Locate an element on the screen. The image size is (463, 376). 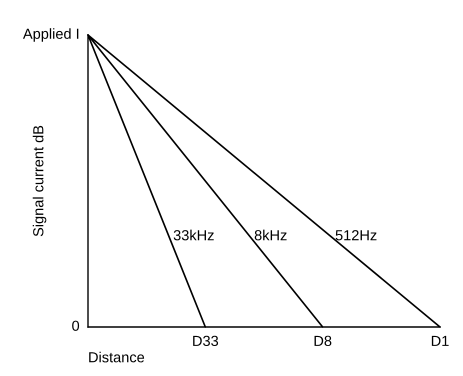
series-label: 512Hz is located at coordinates (356, 235).